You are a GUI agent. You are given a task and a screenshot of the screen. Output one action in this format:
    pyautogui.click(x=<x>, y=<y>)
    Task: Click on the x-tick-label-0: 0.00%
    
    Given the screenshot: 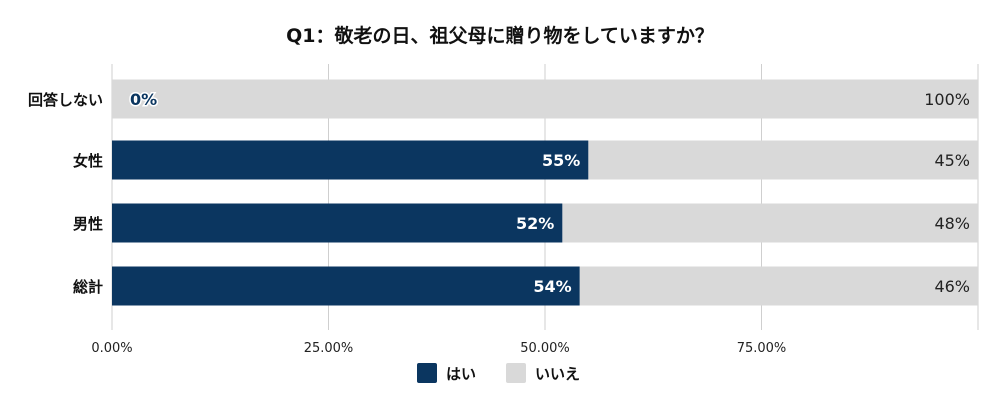 What is the action you would take?
    pyautogui.click(x=111, y=348)
    